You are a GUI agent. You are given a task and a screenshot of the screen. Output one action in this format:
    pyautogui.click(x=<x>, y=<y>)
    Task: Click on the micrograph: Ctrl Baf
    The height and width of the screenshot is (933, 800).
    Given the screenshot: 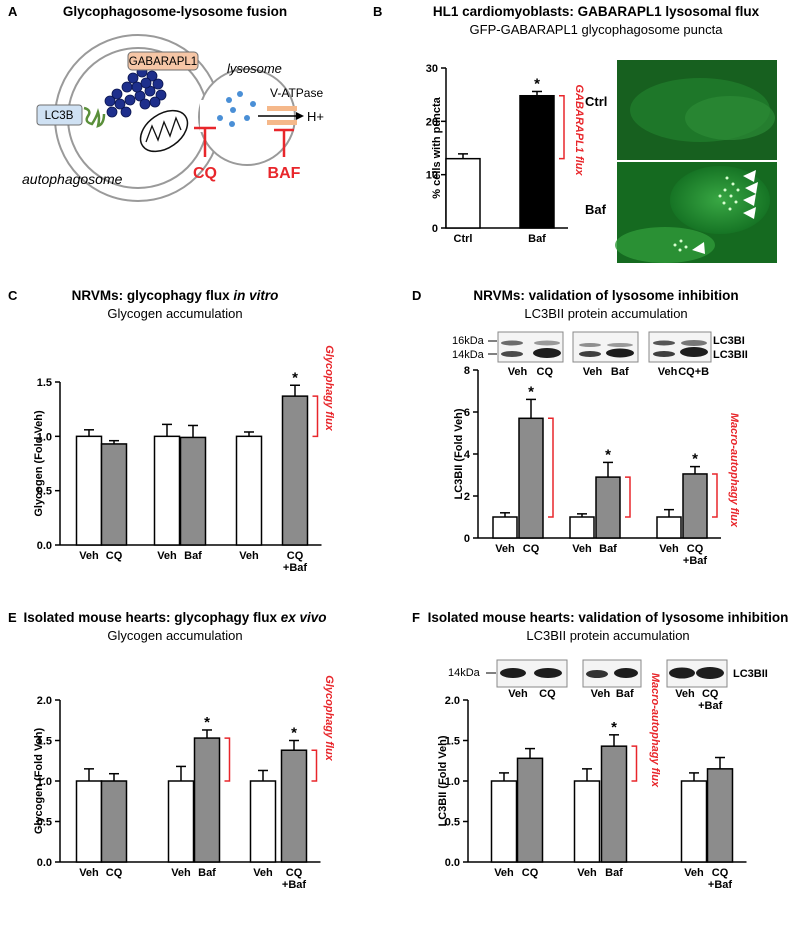 What is the action you would take?
    pyautogui.click(x=681, y=161)
    